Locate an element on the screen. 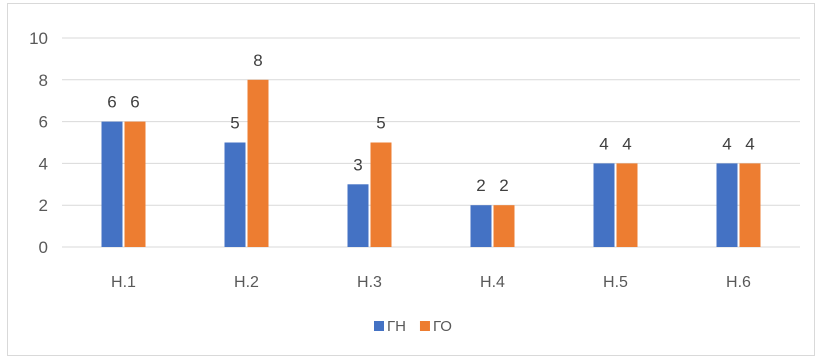  y-tick-label: 8 is located at coordinates (43, 80).